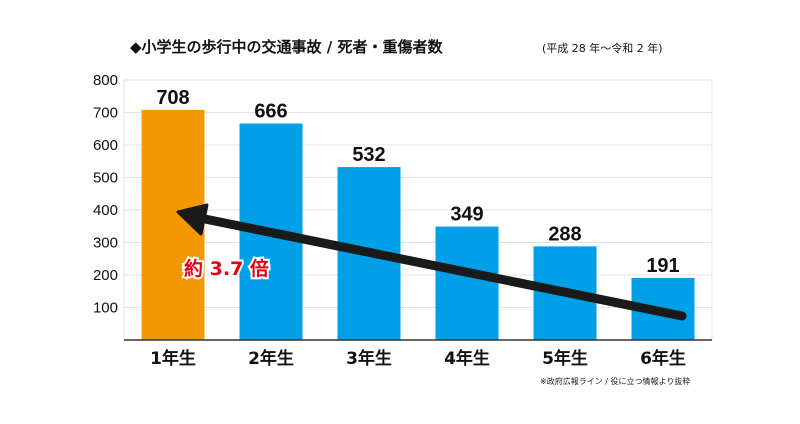 This screenshot has width=800, height=424. I want to click on category-label: 2年生, so click(271, 358).